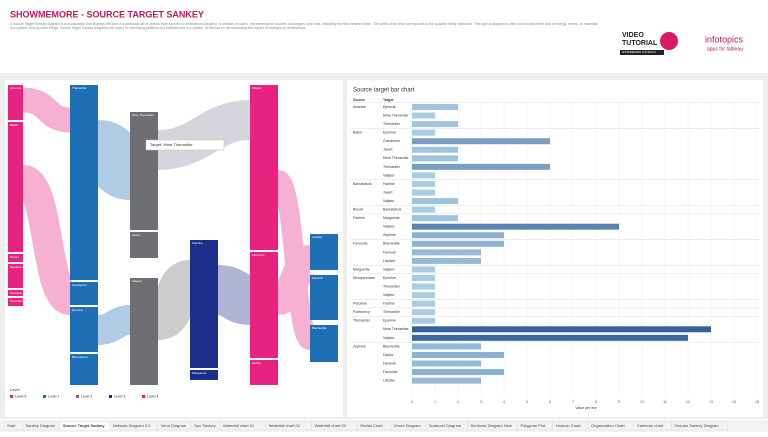  I want to click on tab-label: Chord Diagram, so click(408, 425).